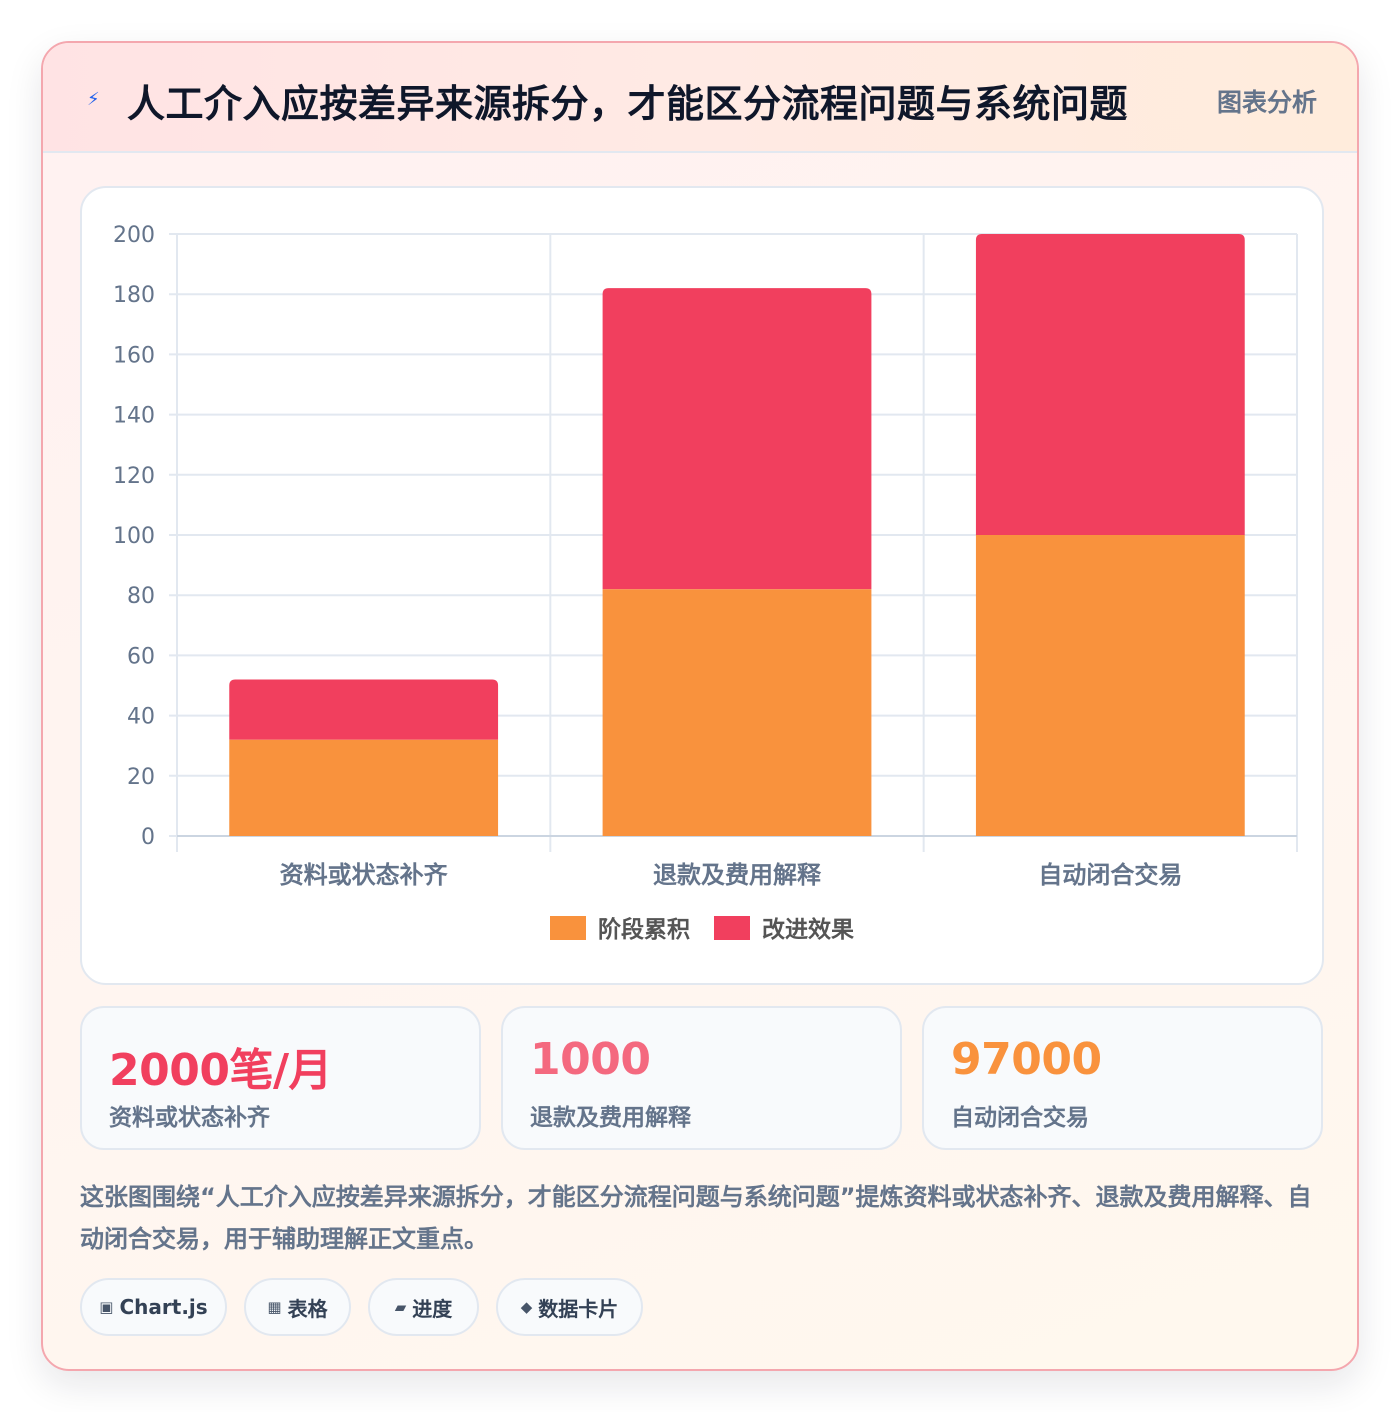  What do you see at coordinates (134, 355) in the screenshot?
I see `y-tick-label: 160` at bounding box center [134, 355].